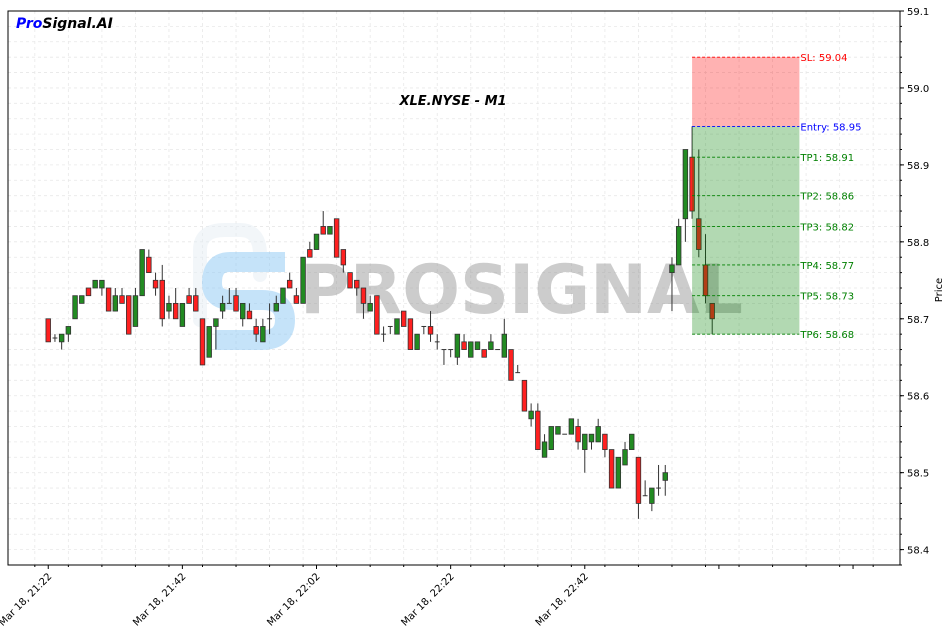 The height and width of the screenshot is (636, 950). Describe the element at coordinates (562, 599) in the screenshot. I see `x-tick-label: Mar 18, 22:42` at that location.